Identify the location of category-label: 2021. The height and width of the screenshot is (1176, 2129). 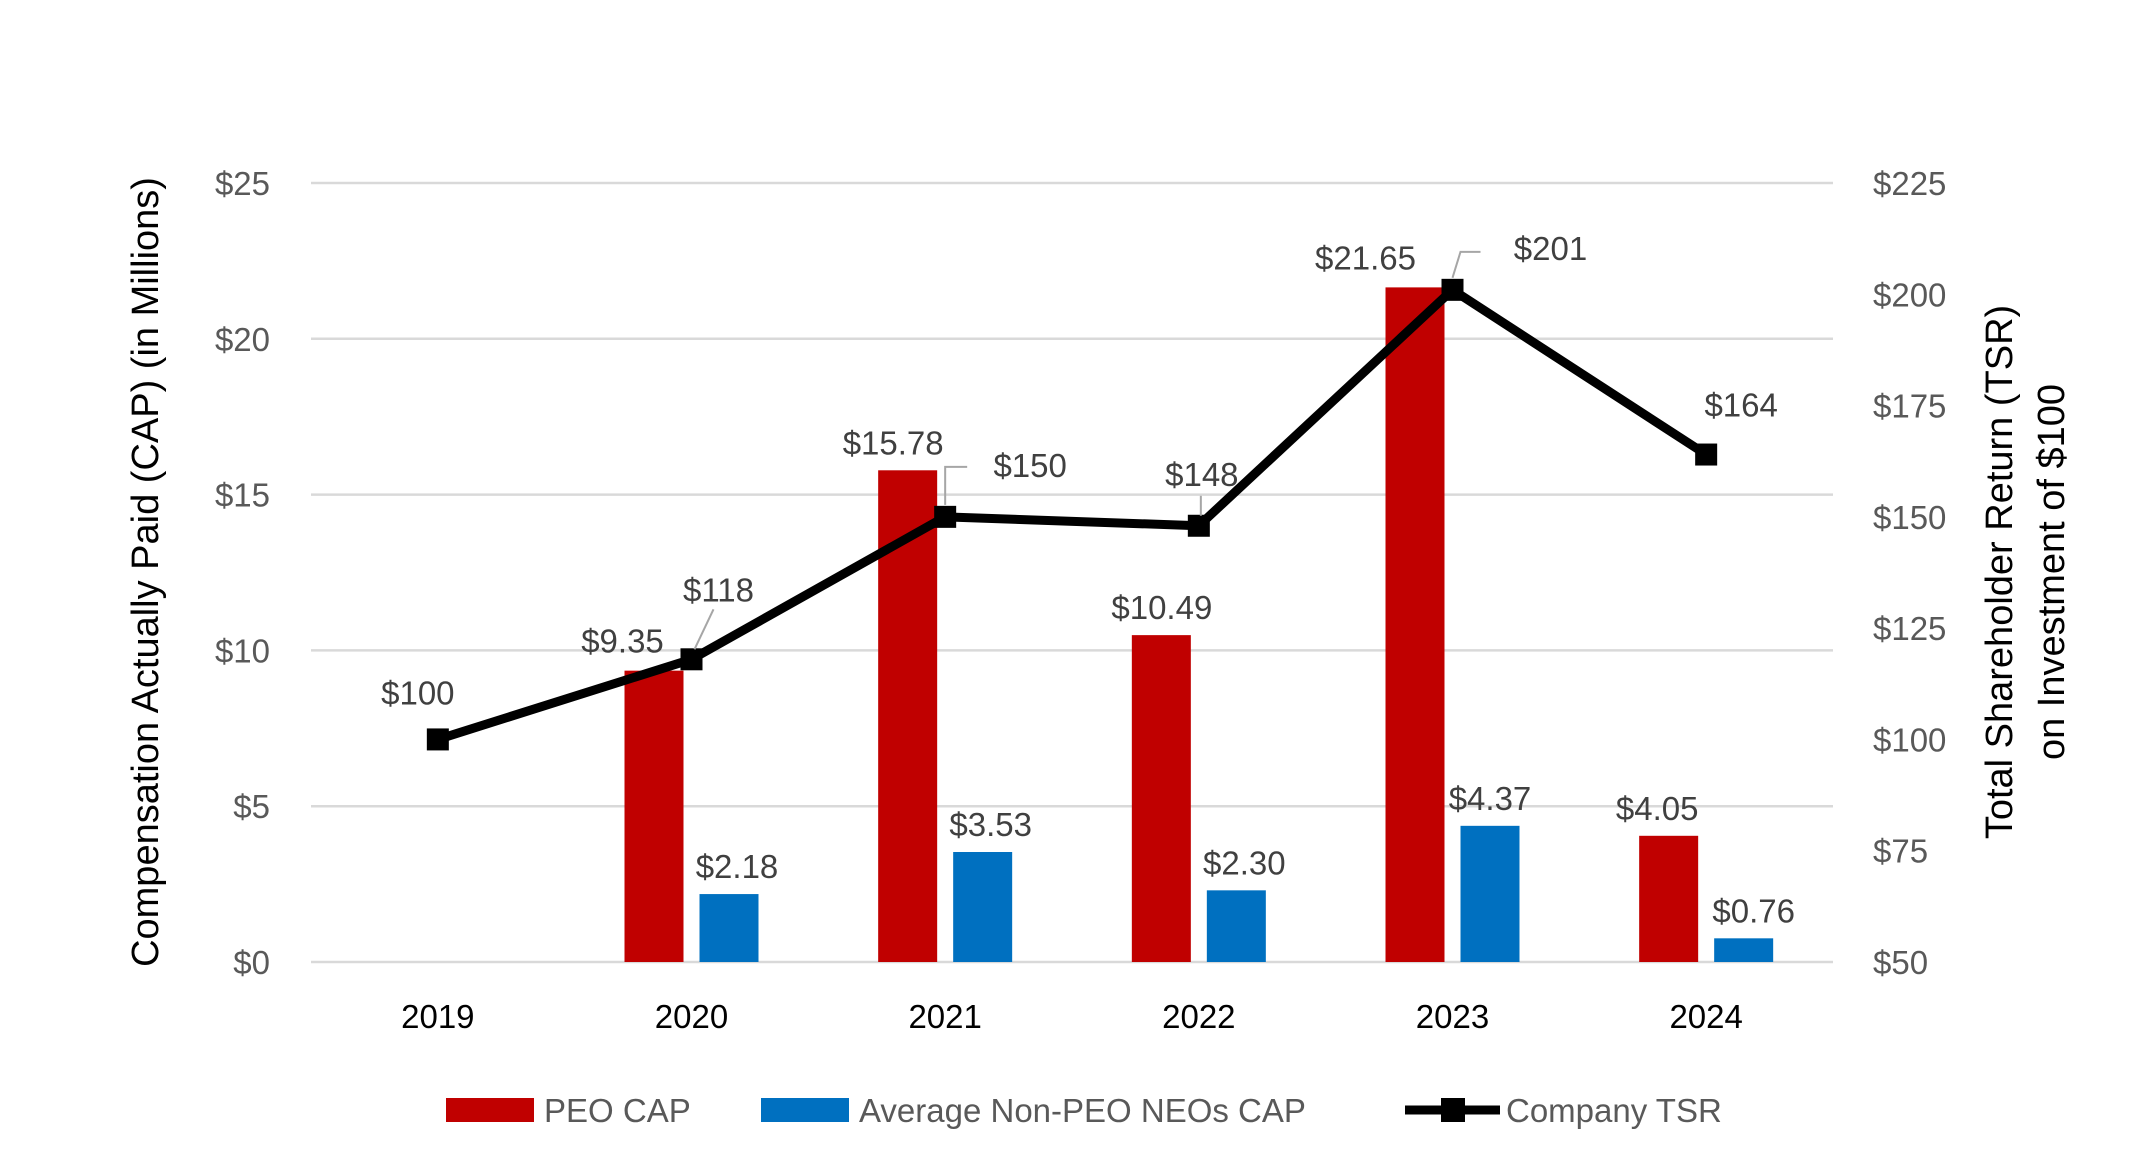
(944, 1016).